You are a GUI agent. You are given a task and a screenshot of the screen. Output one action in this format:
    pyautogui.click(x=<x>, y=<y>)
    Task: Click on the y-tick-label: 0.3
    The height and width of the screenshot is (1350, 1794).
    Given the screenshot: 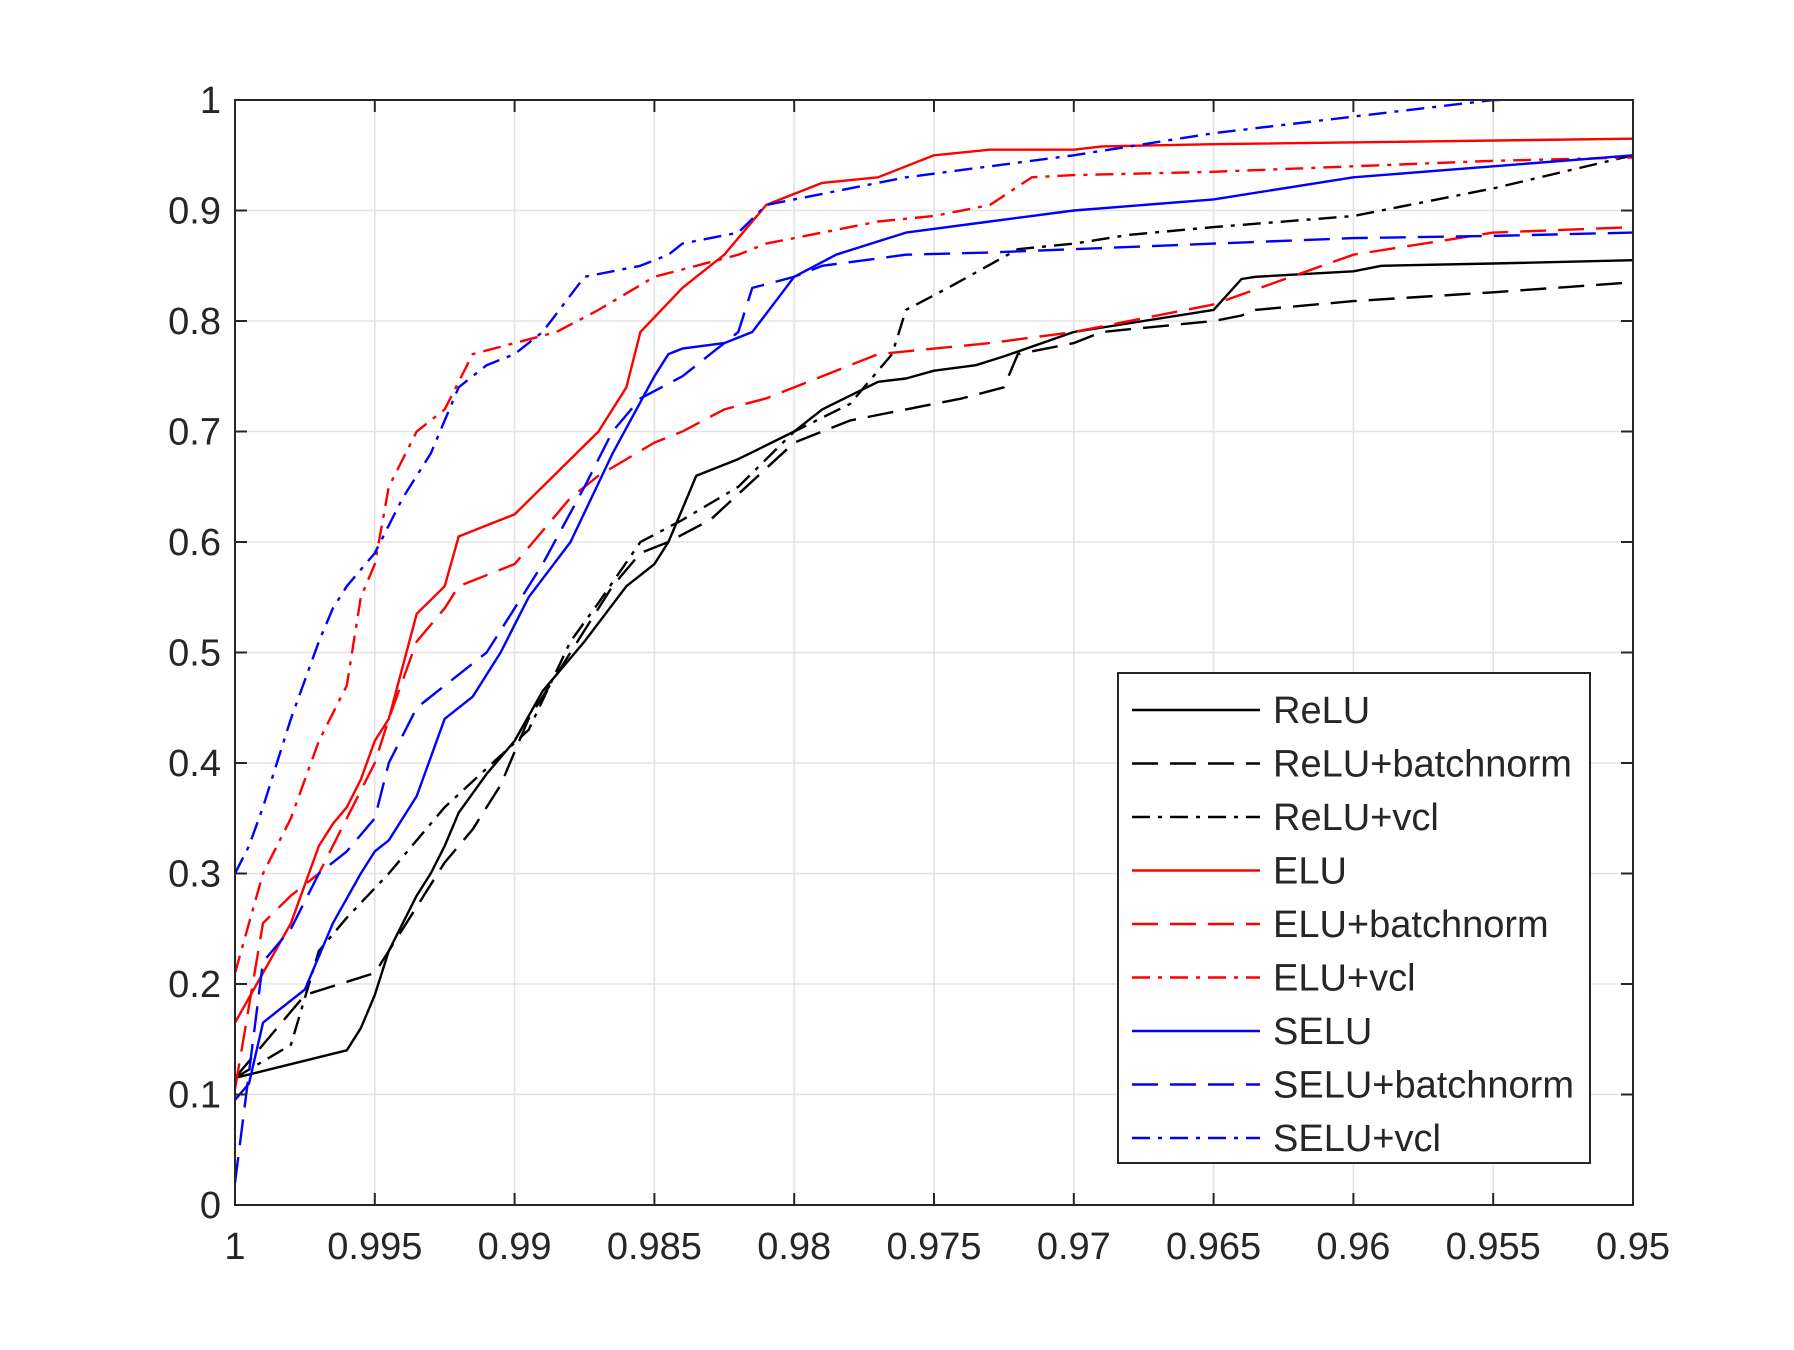 What is the action you would take?
    pyautogui.click(x=194, y=875)
    